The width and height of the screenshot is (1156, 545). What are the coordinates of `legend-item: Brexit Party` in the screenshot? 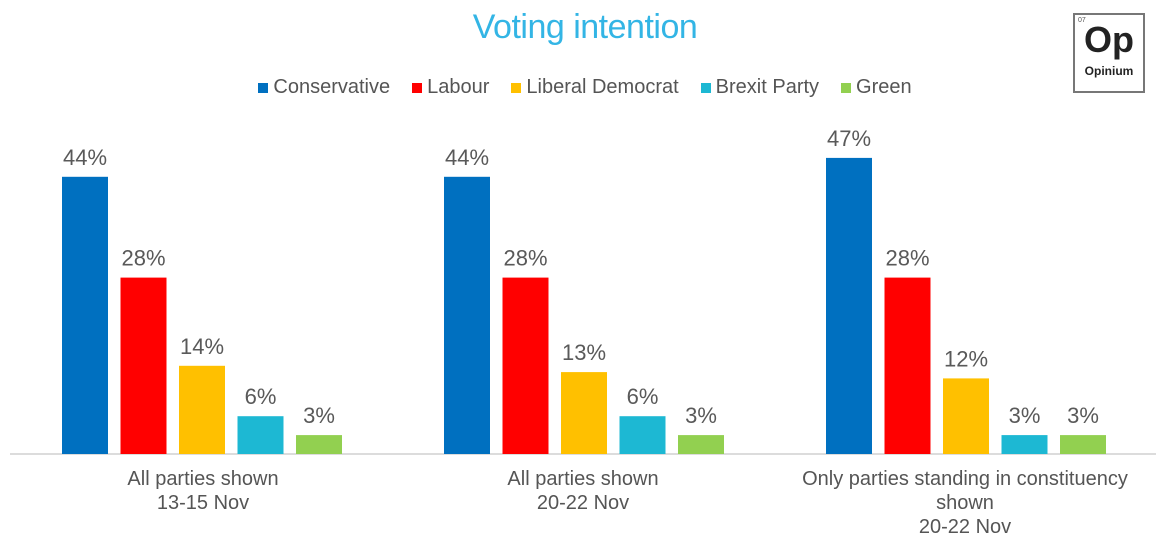 It's located at (760, 87).